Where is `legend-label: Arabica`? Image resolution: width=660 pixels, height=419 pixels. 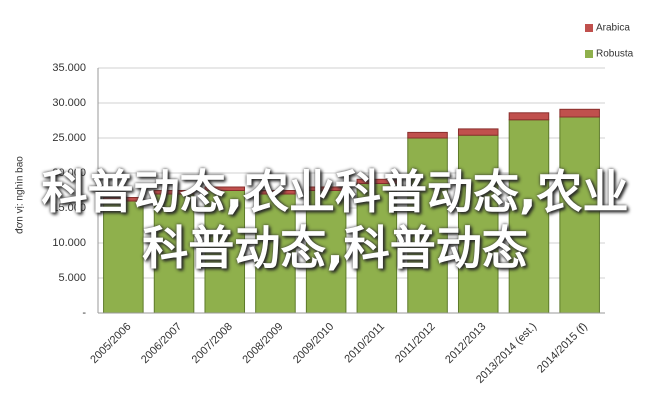
legend-label: Arabica is located at coordinates (613, 28).